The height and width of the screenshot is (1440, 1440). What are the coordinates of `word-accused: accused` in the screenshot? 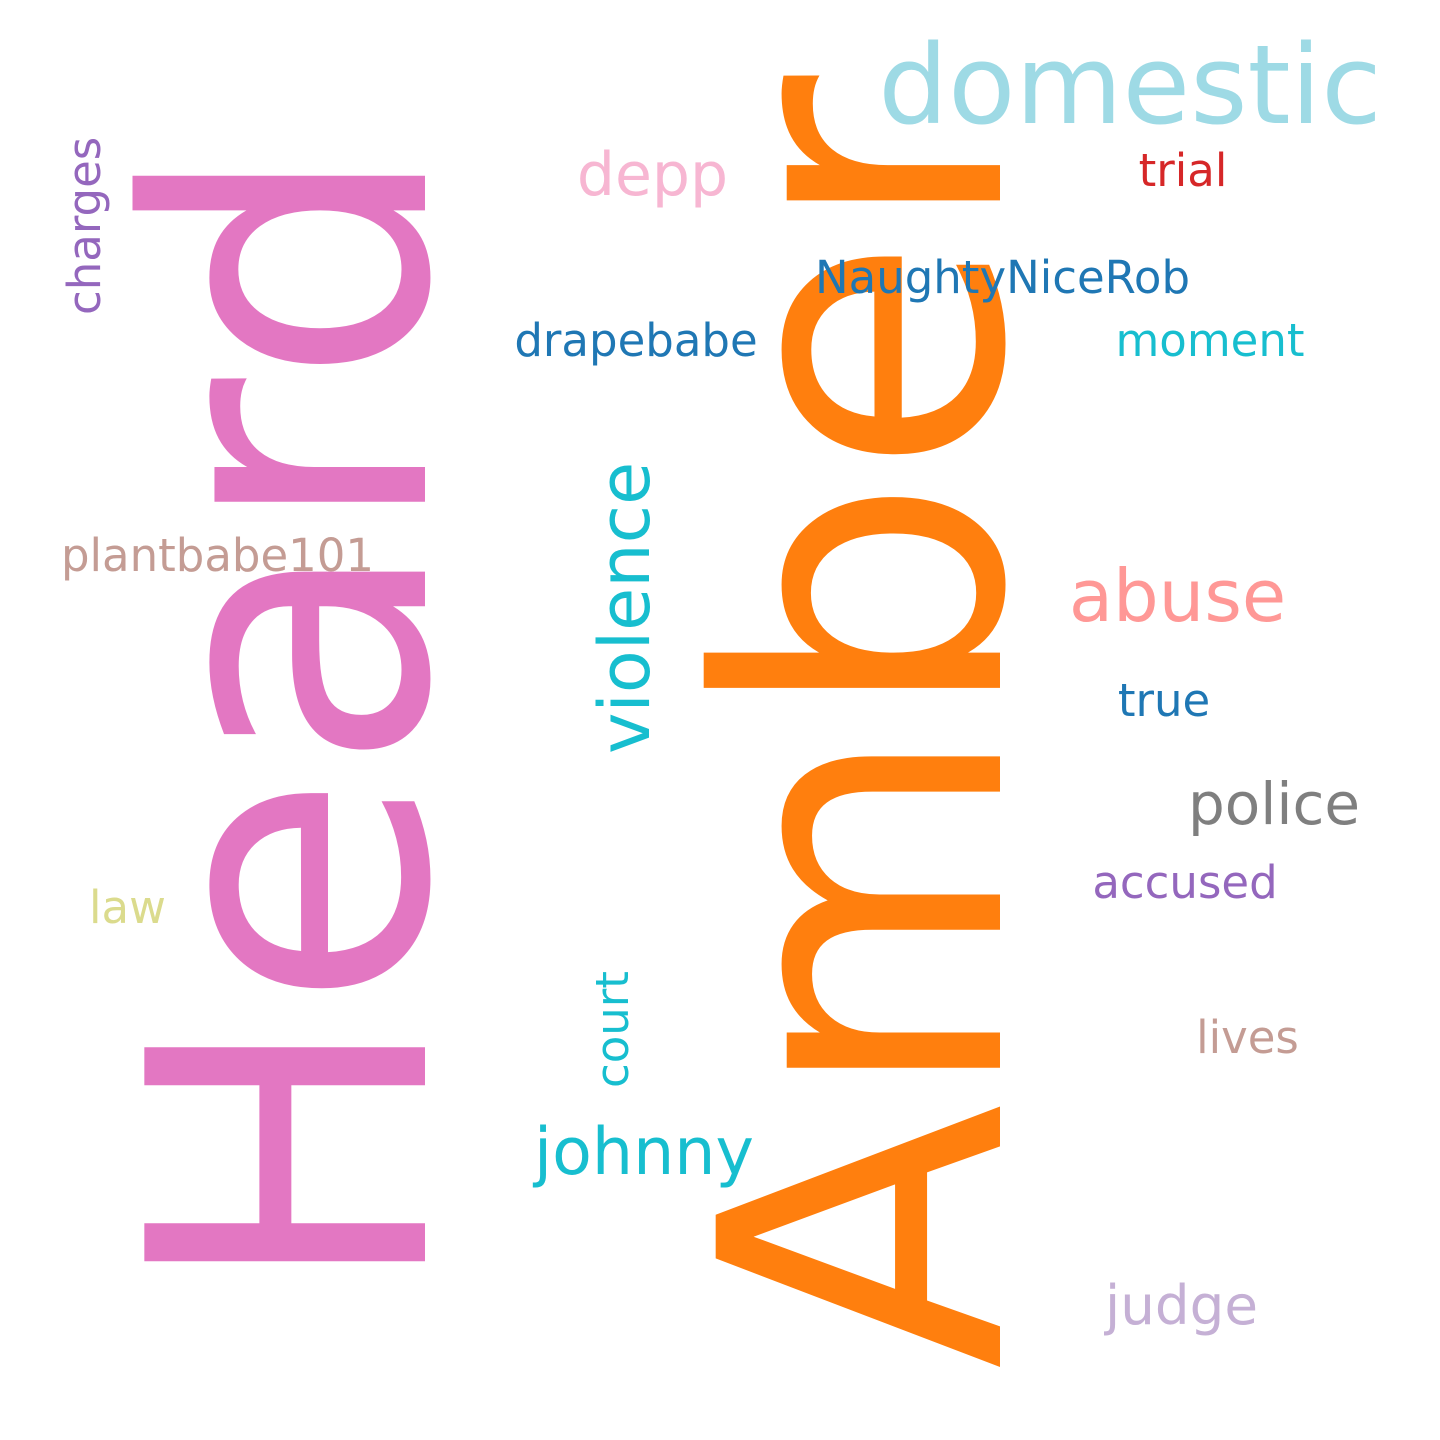 It's located at (1185, 882).